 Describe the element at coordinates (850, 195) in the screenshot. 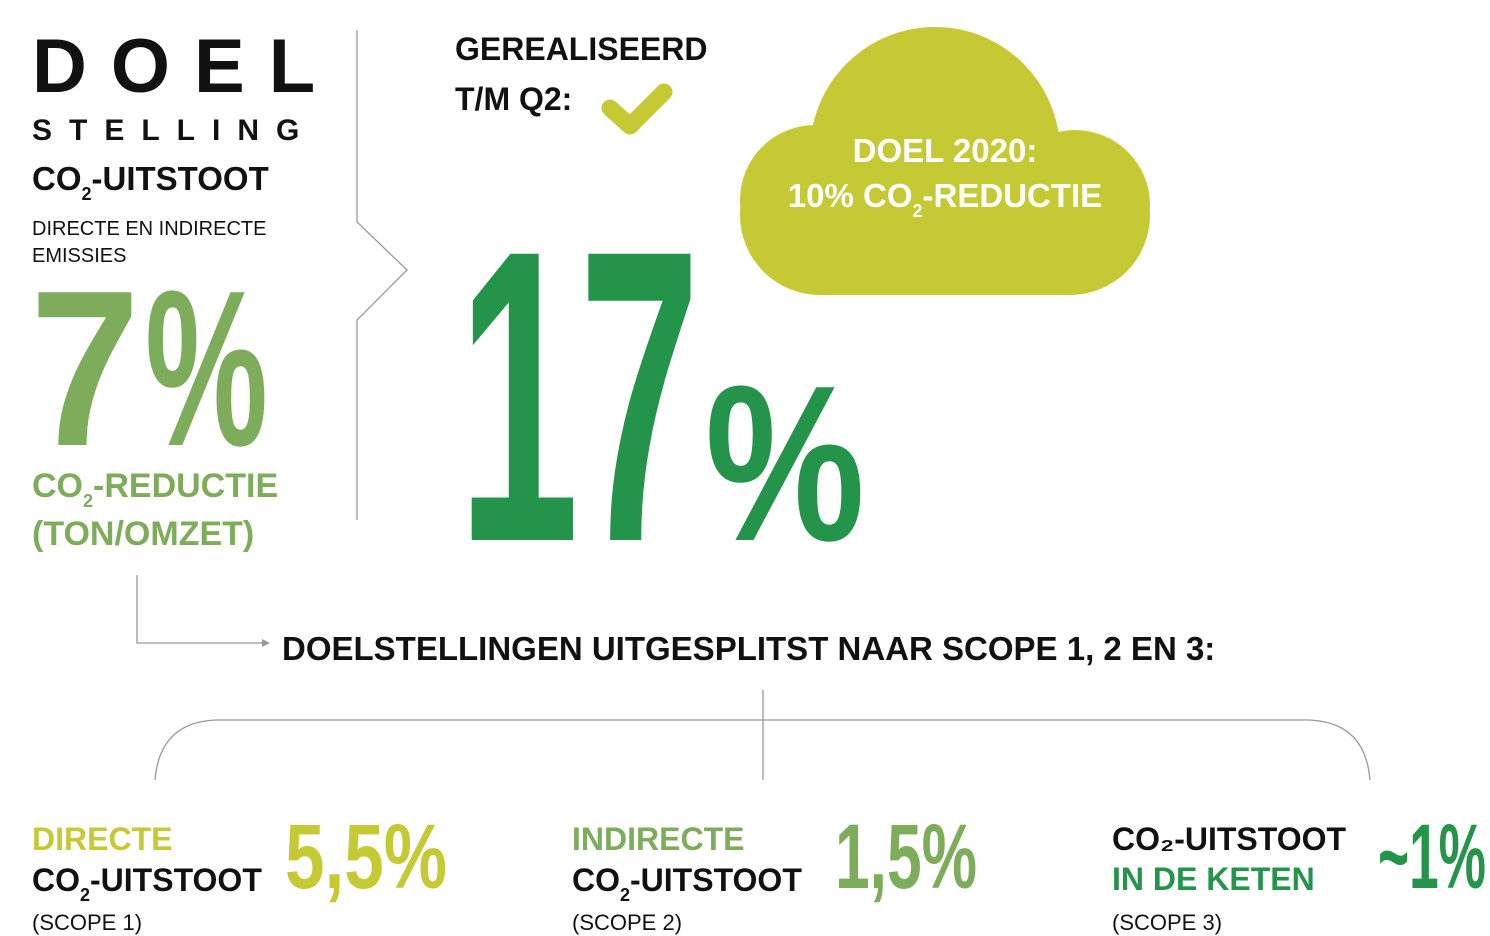

I see `text: 10% CO` at that location.